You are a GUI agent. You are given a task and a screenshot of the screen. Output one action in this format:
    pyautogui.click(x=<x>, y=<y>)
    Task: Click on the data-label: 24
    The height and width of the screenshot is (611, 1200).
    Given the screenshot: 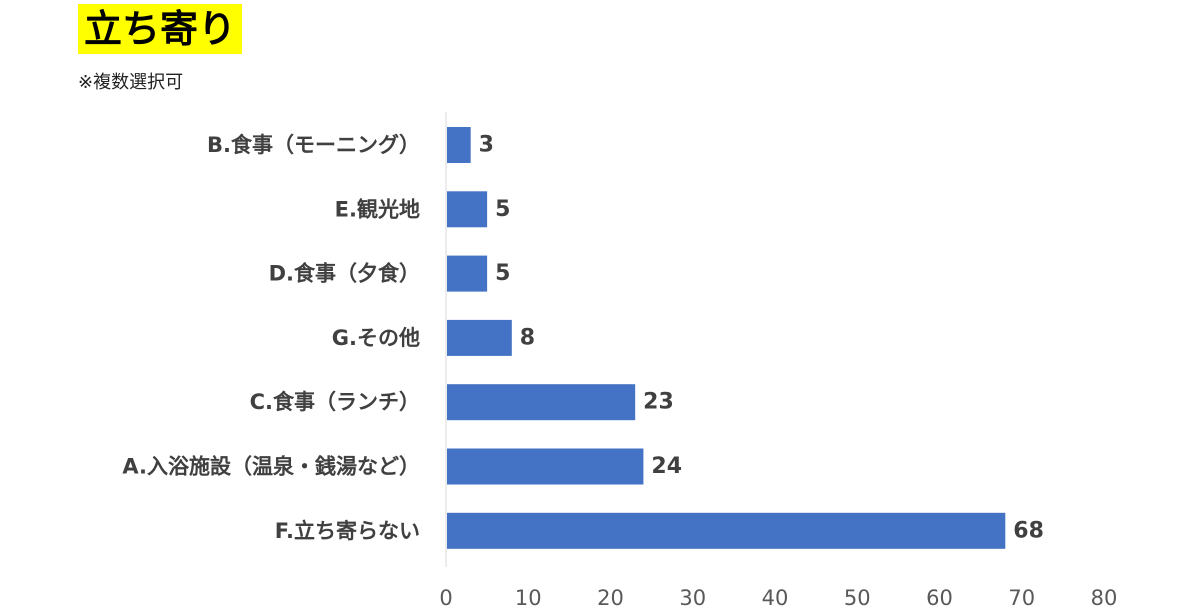 What is the action you would take?
    pyautogui.click(x=666, y=466)
    